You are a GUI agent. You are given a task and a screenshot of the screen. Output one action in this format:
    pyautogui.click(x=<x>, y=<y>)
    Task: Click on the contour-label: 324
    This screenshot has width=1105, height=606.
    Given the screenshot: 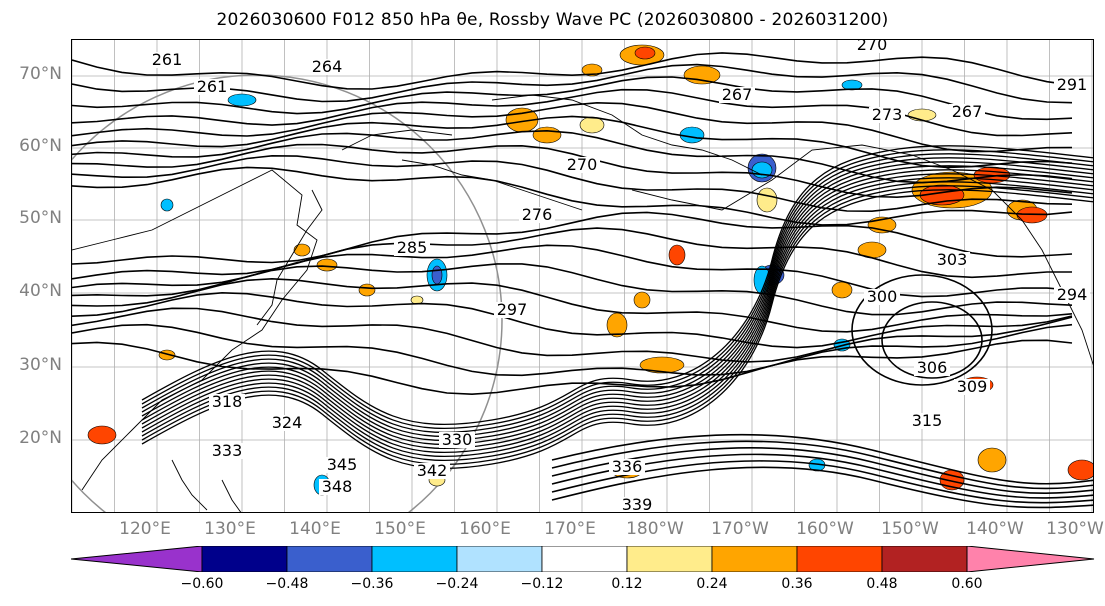 What is the action you would take?
    pyautogui.click(x=287, y=422)
    